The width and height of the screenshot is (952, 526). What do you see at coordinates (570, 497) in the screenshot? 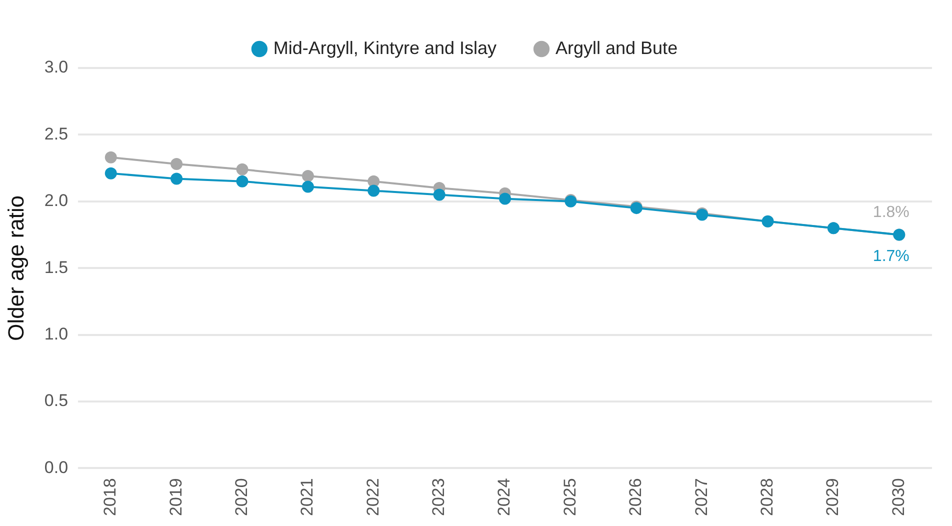
I see `x-tick-label: 2025` at bounding box center [570, 497].